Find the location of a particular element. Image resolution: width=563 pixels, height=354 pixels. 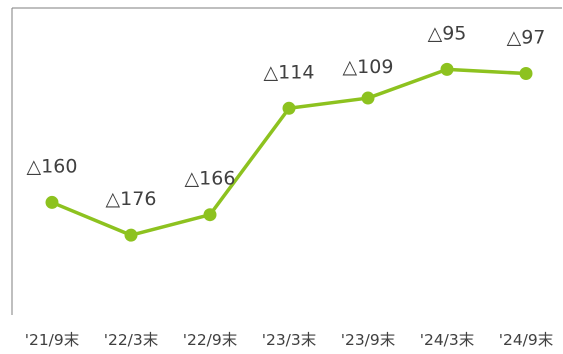

data-label-7: △97 is located at coordinates (526, 37).